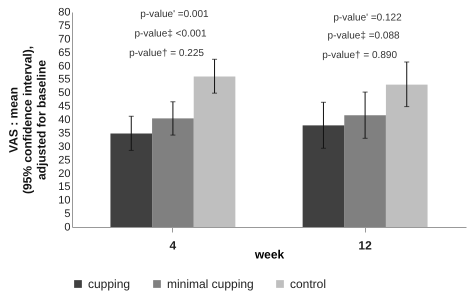 Image resolution: width=472 pixels, height=294 pixels. What do you see at coordinates (360, 55) in the screenshot?
I see `annotation: p-value† = 0.890` at bounding box center [360, 55].